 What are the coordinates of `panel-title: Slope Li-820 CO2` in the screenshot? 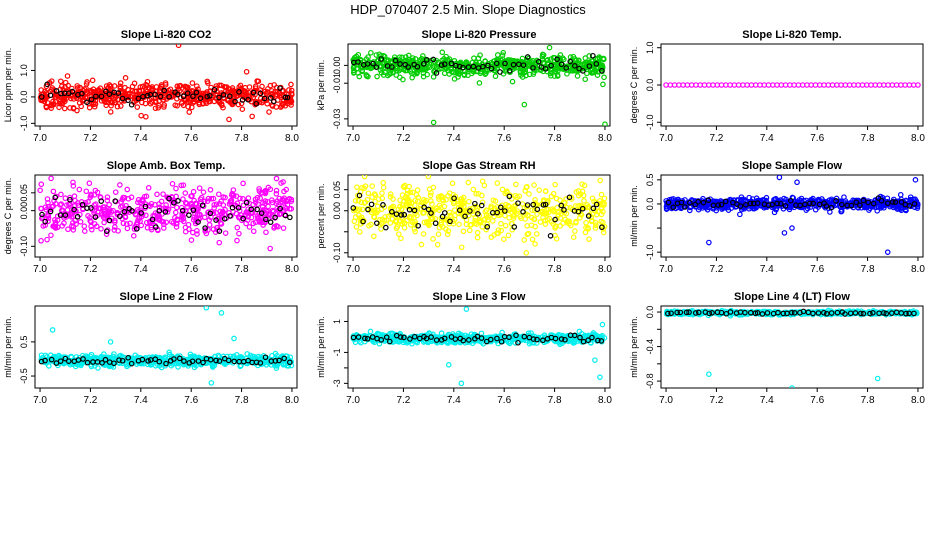 It's located at (166, 35).